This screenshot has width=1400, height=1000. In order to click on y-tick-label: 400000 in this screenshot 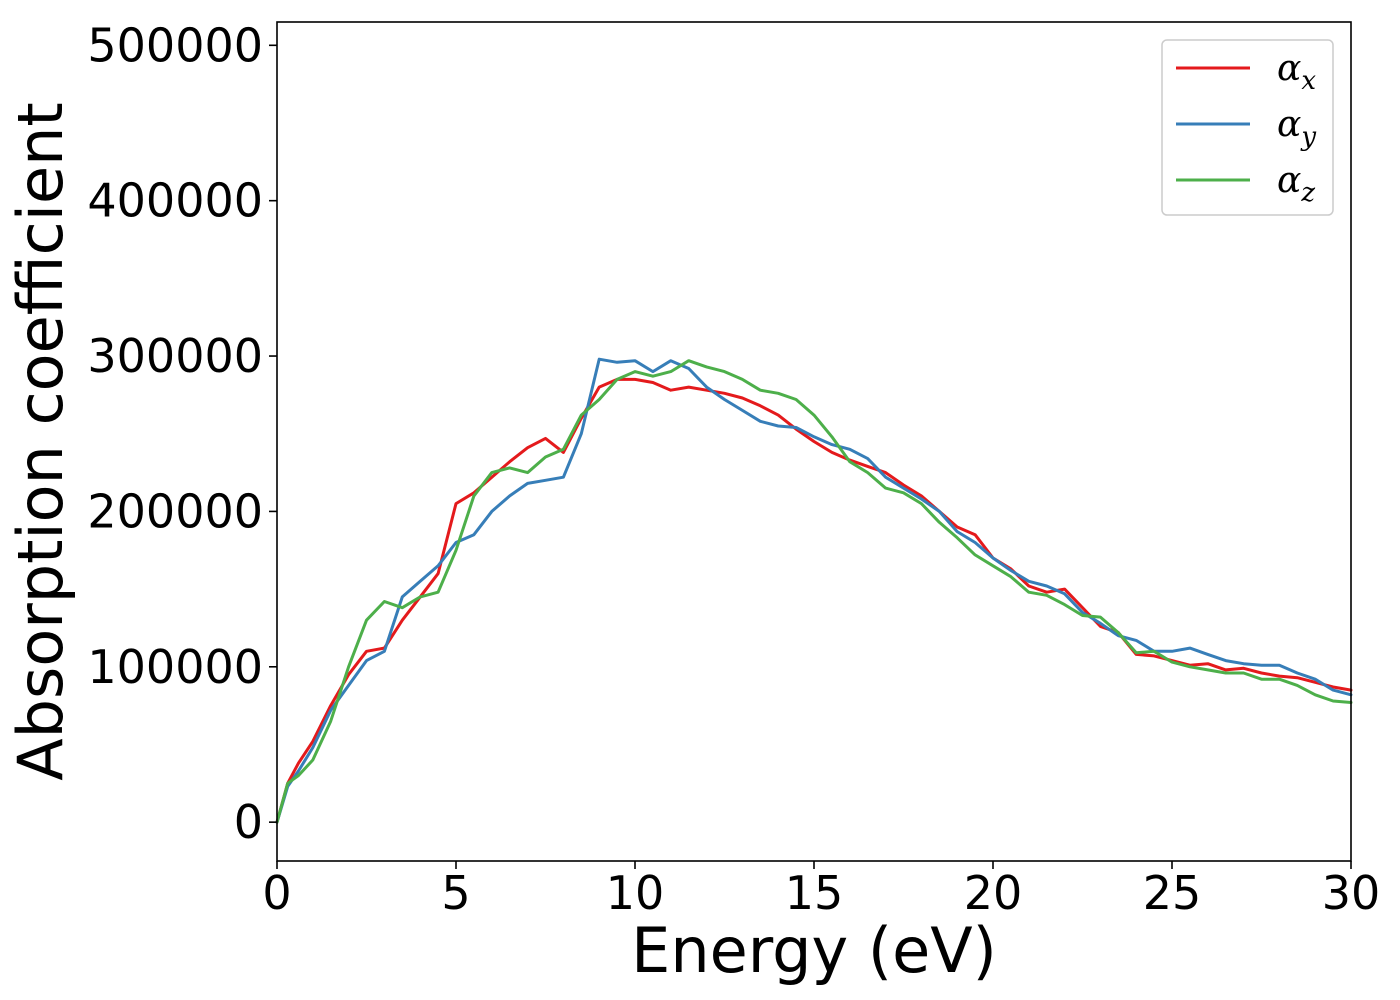, I will do `click(175, 201)`.